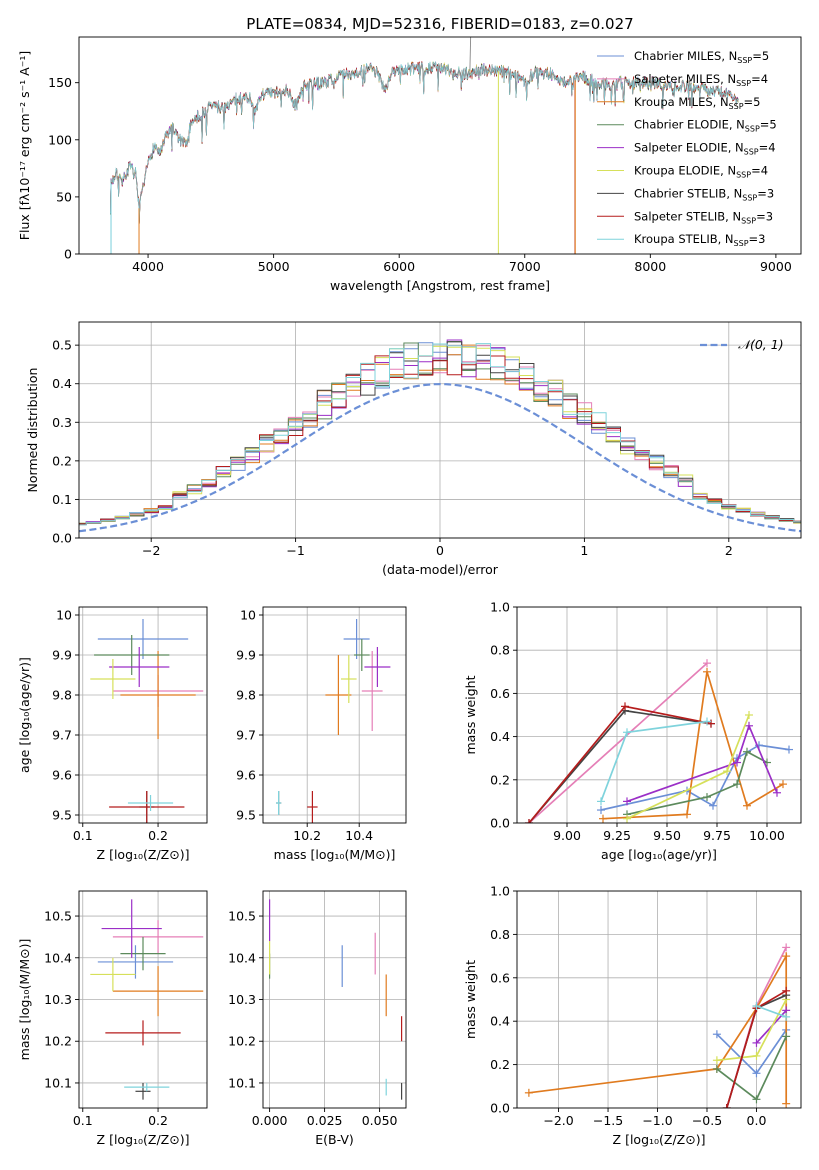  I want to click on y-axis-label: mass weight, so click(470, 999).